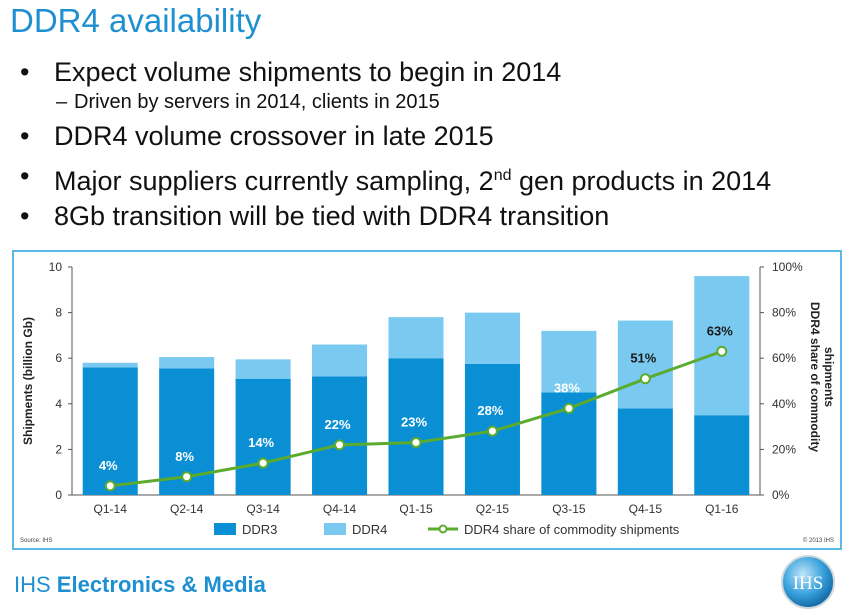 The width and height of the screenshot is (850, 615). I want to click on legend-swatch-ddr4, so click(335, 529).